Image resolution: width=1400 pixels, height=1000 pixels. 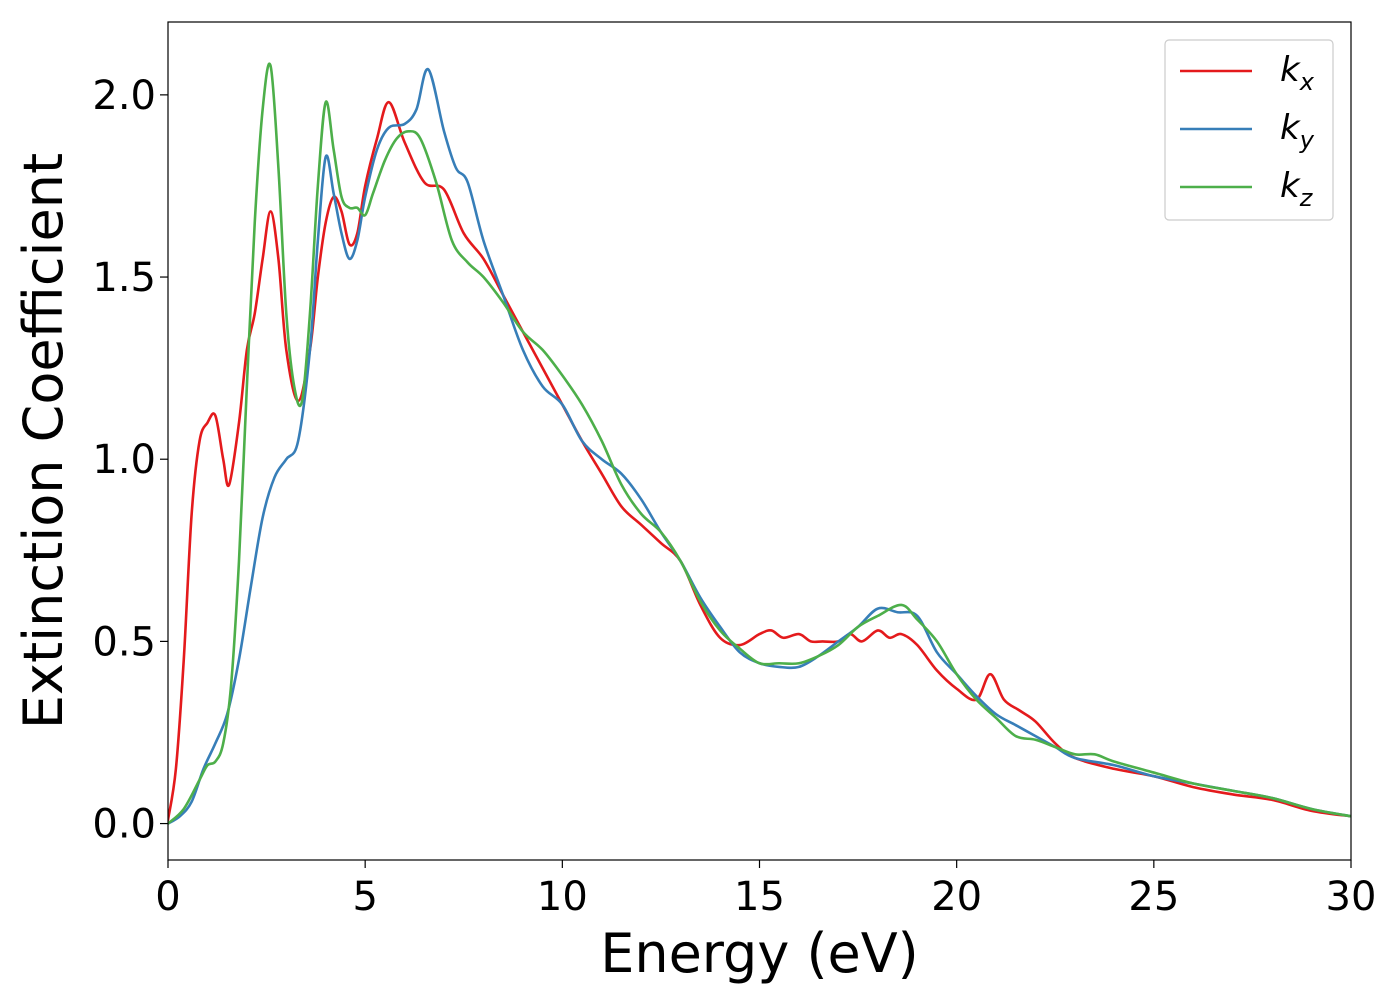 I want to click on y-tick-label: 2.0, so click(x=124, y=96).